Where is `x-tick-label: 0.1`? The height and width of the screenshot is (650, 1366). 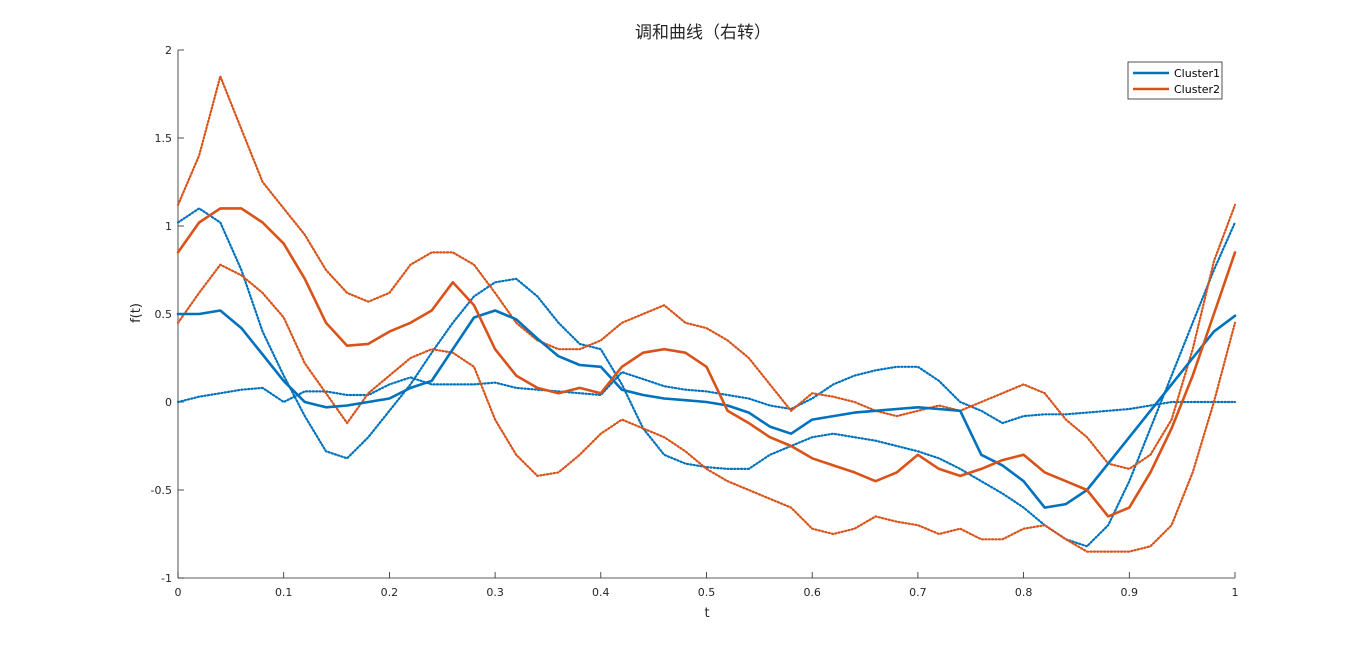 x-tick-label: 0.1 is located at coordinates (284, 592).